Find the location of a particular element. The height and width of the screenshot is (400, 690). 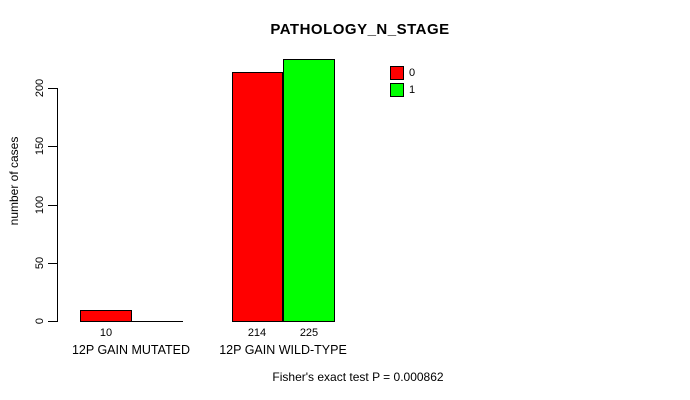

category-label-mutated: 12P GAIN MUTATED is located at coordinates (131, 350).